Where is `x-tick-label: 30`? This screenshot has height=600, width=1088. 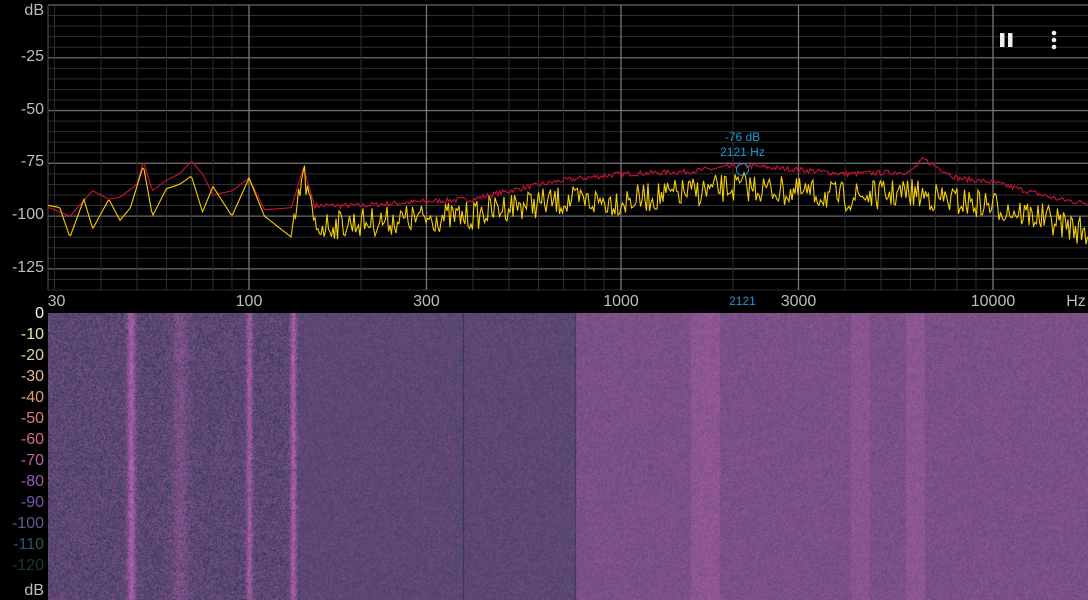 x-tick-label: 30 is located at coordinates (56, 301).